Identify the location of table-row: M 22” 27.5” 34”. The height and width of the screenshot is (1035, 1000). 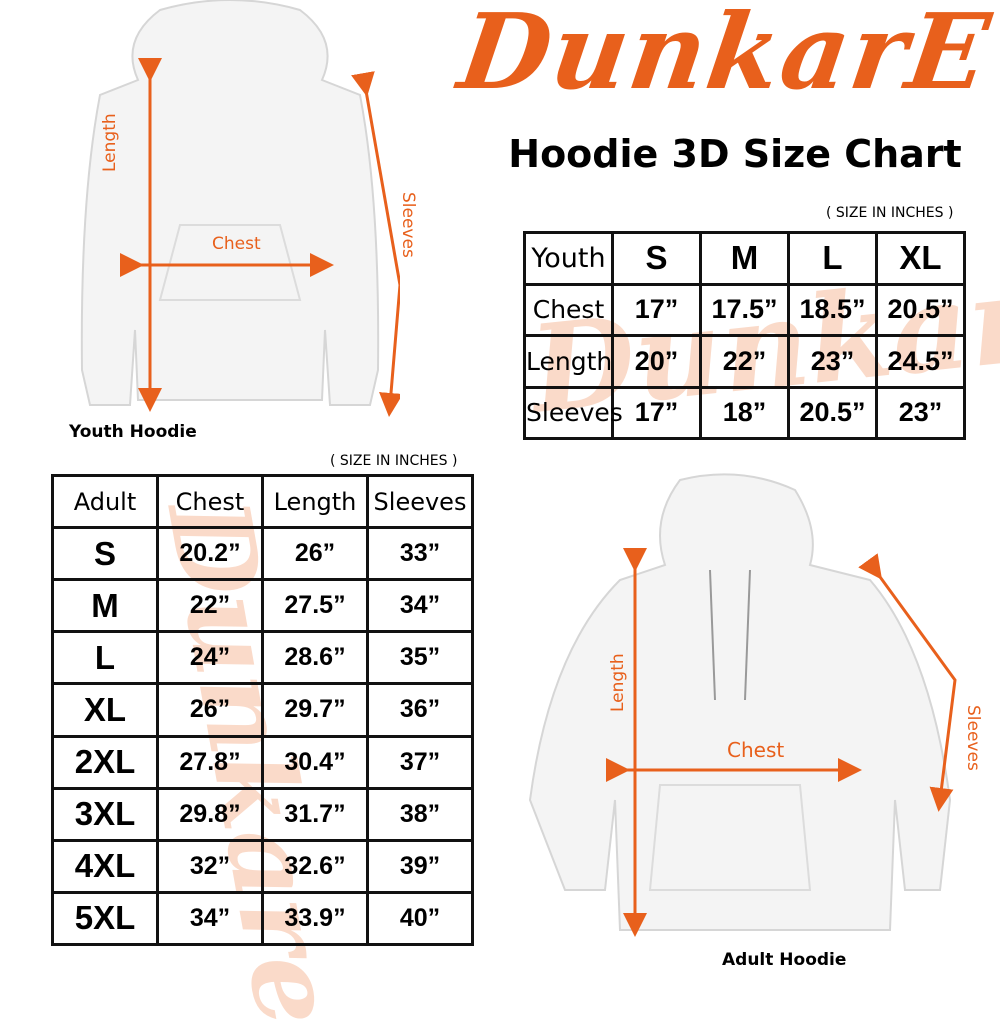
(262, 606).